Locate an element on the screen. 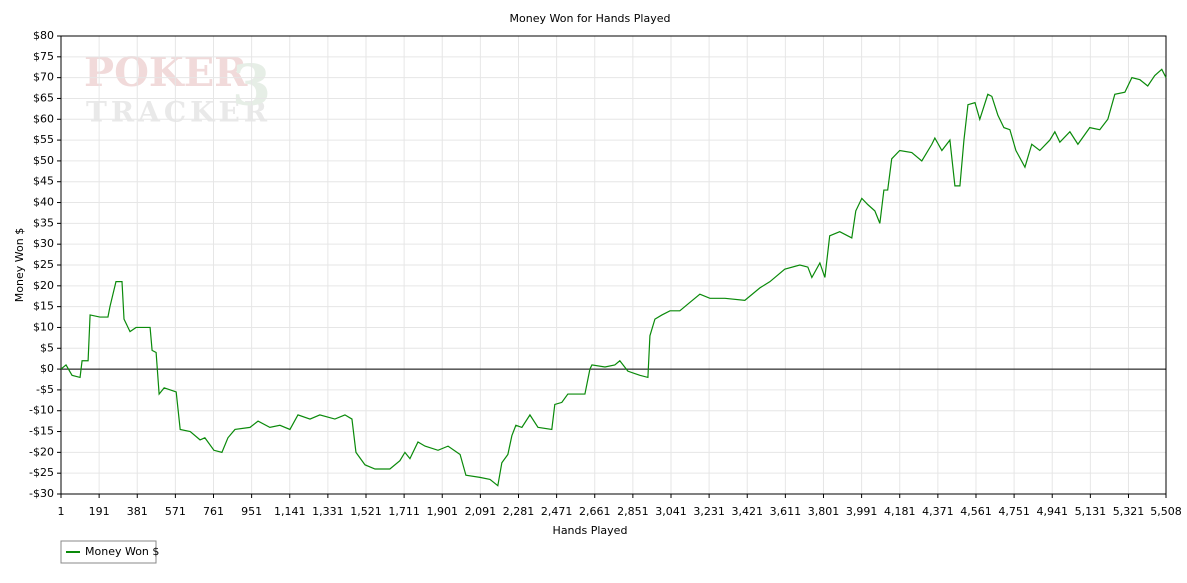 Image resolution: width=1187 pixels, height=583 pixels. y-tick-label: -$20 is located at coordinates (41, 451).